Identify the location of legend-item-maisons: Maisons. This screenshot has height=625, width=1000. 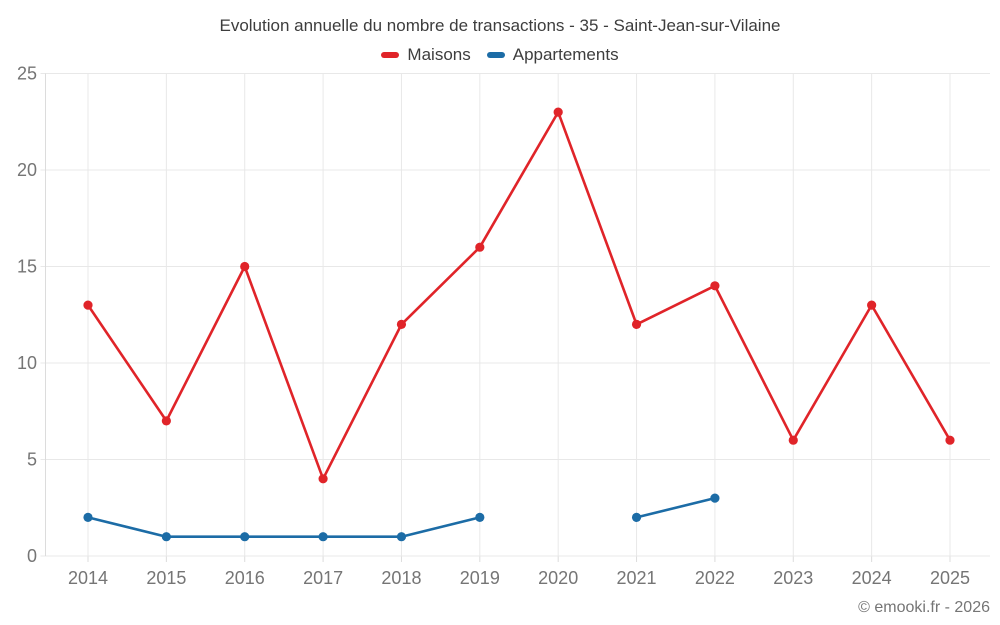
(426, 55).